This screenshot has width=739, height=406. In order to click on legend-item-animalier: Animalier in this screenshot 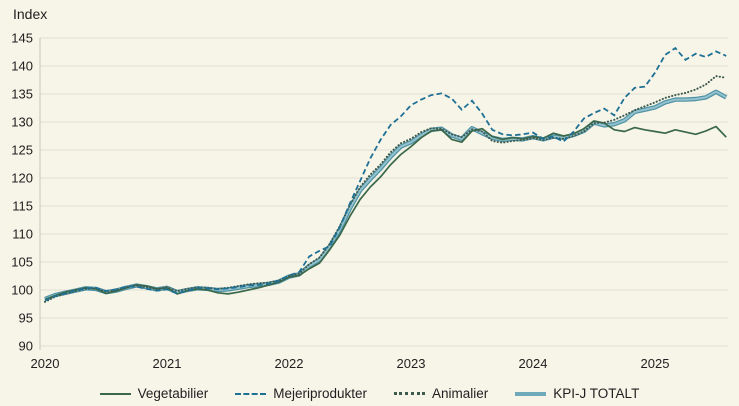, I will do `click(441, 393)`.